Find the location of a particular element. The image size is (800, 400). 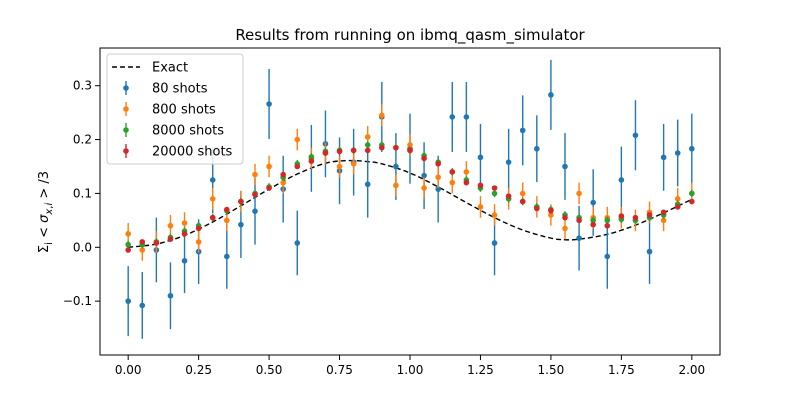

x-tick-label: 2.00 is located at coordinates (691, 370).